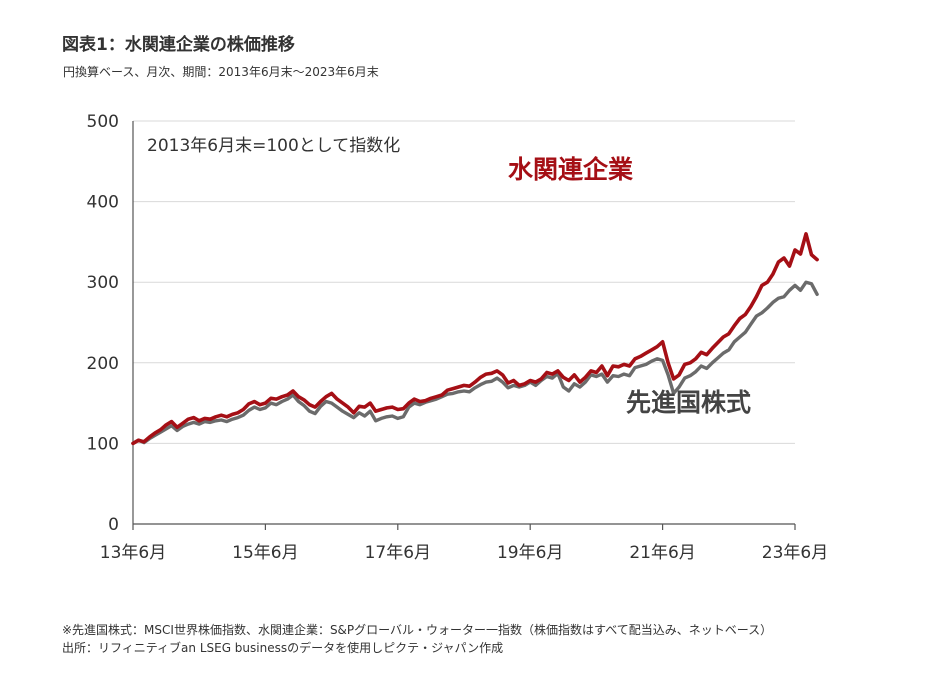  Describe the element at coordinates (662, 553) in the screenshot. I see `x-tick-label-4: 21年6月` at that location.